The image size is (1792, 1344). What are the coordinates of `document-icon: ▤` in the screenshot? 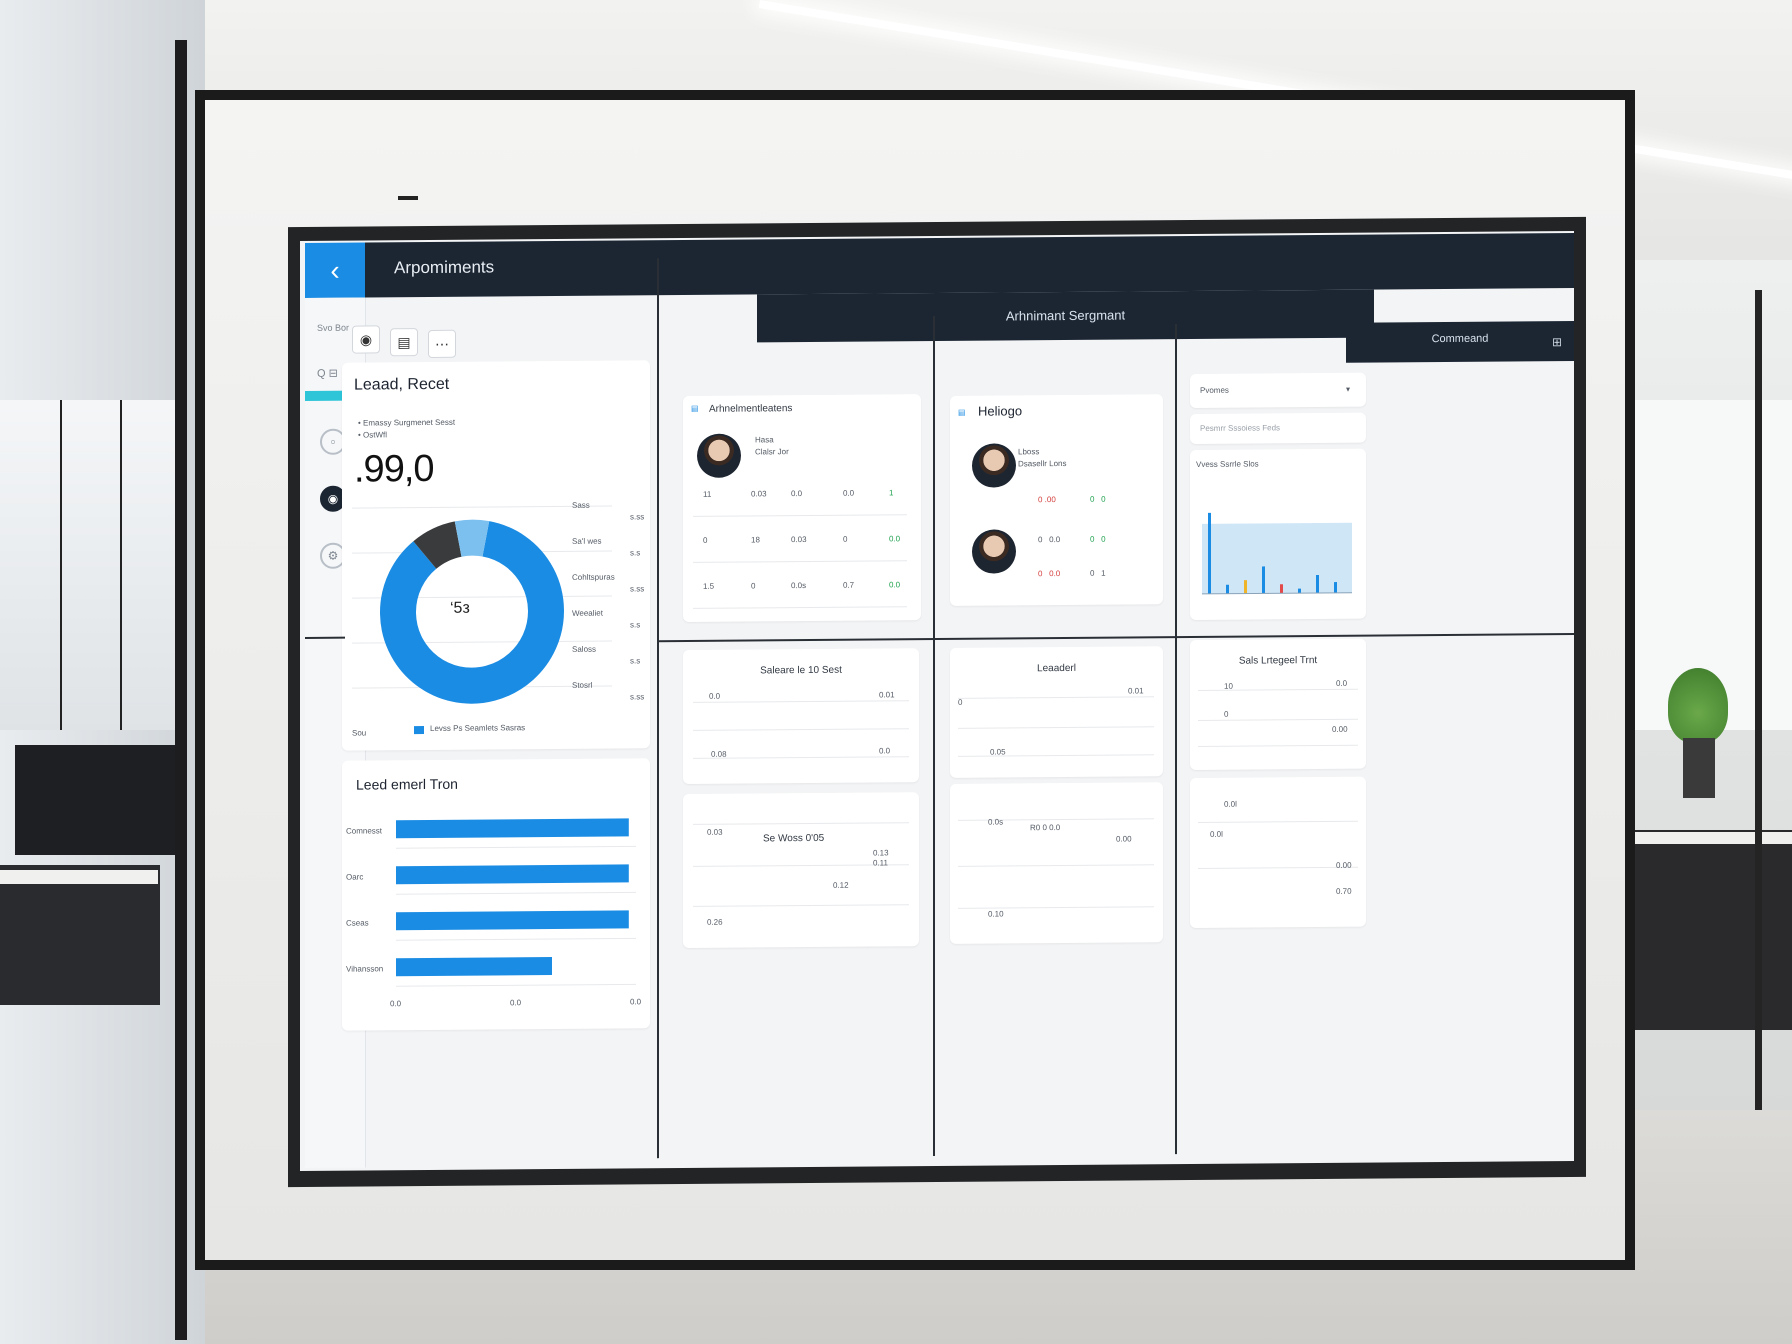 It's located at (404, 341).